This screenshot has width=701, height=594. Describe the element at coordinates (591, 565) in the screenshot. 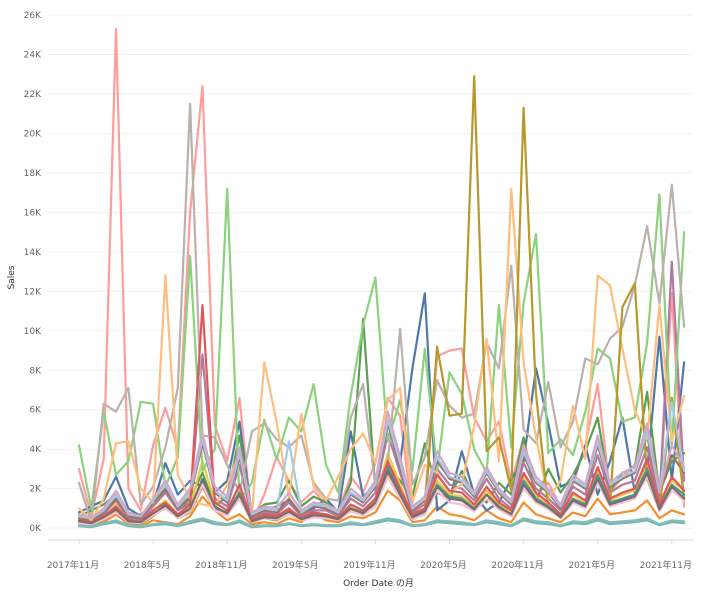

I see `x-tick-label: 2021年5月` at that location.